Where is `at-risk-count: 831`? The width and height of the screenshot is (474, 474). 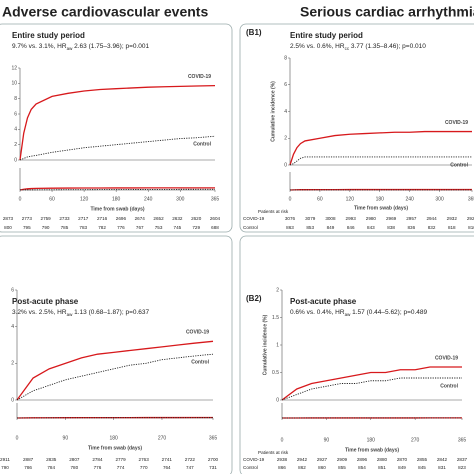
at-risk-count: 831 is located at coordinates (442, 467).